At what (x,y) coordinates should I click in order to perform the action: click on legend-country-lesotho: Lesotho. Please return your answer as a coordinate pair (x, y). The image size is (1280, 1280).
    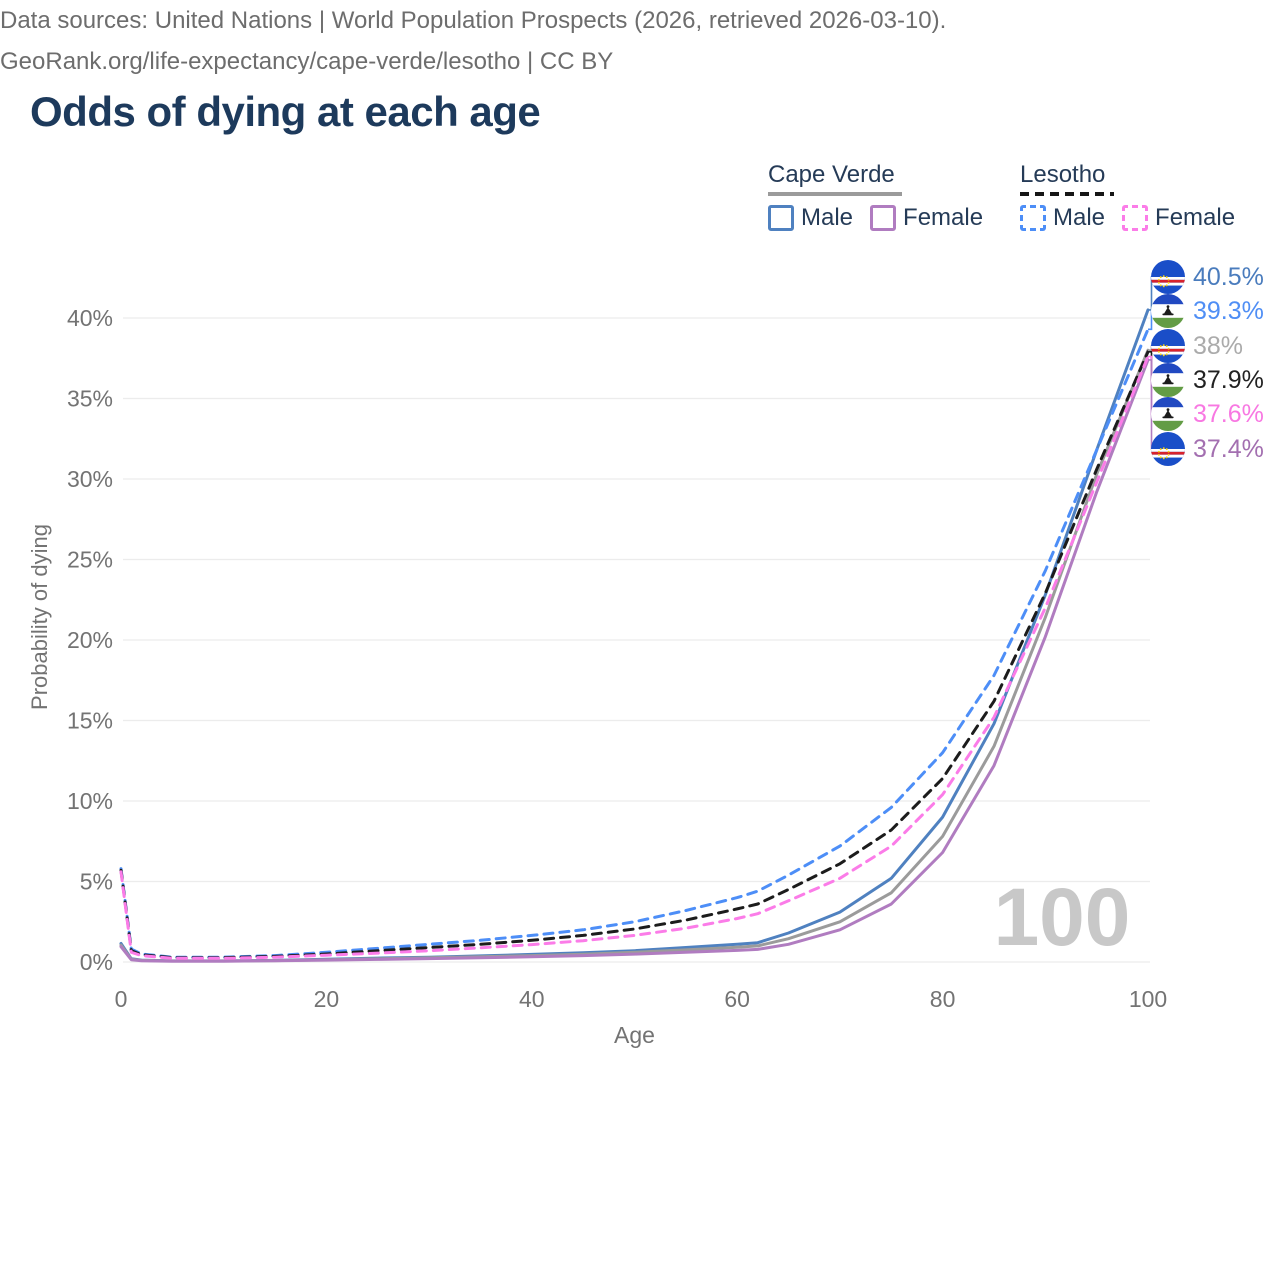
    Looking at the image, I should click on (1063, 174).